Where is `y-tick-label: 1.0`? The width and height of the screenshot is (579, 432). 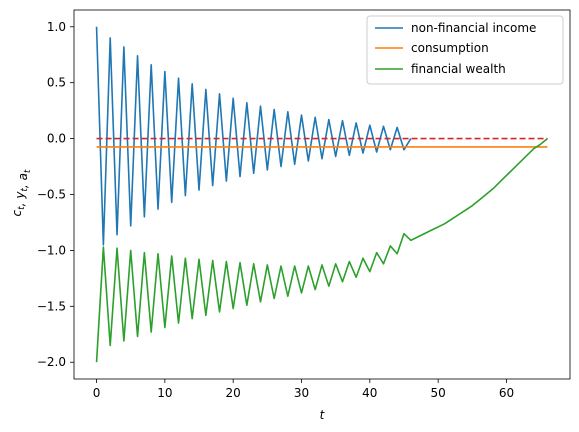 y-tick-label: 1.0 is located at coordinates (56, 27).